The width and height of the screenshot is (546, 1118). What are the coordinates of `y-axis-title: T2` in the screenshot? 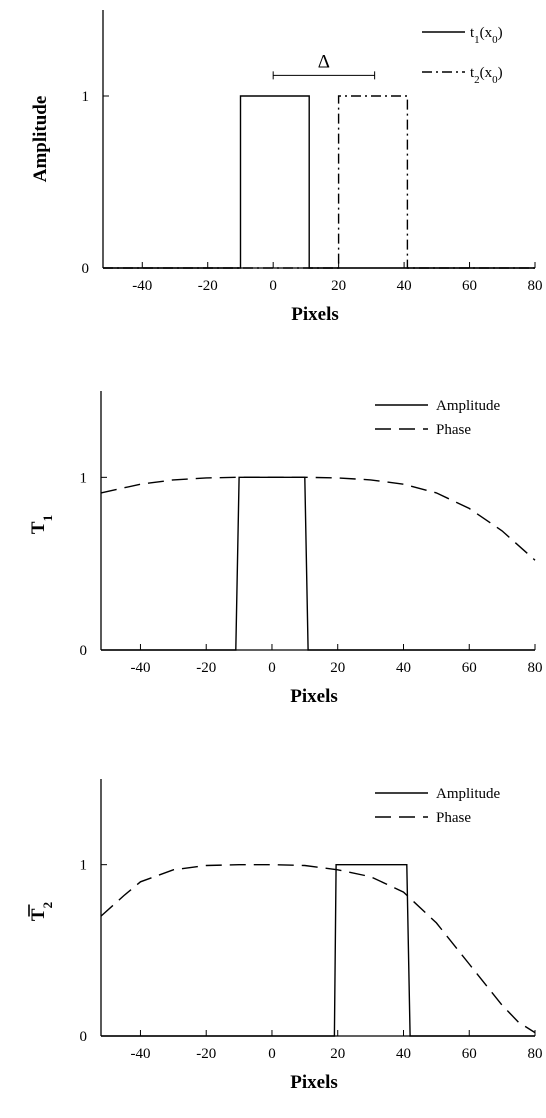 It's located at (41, 911).